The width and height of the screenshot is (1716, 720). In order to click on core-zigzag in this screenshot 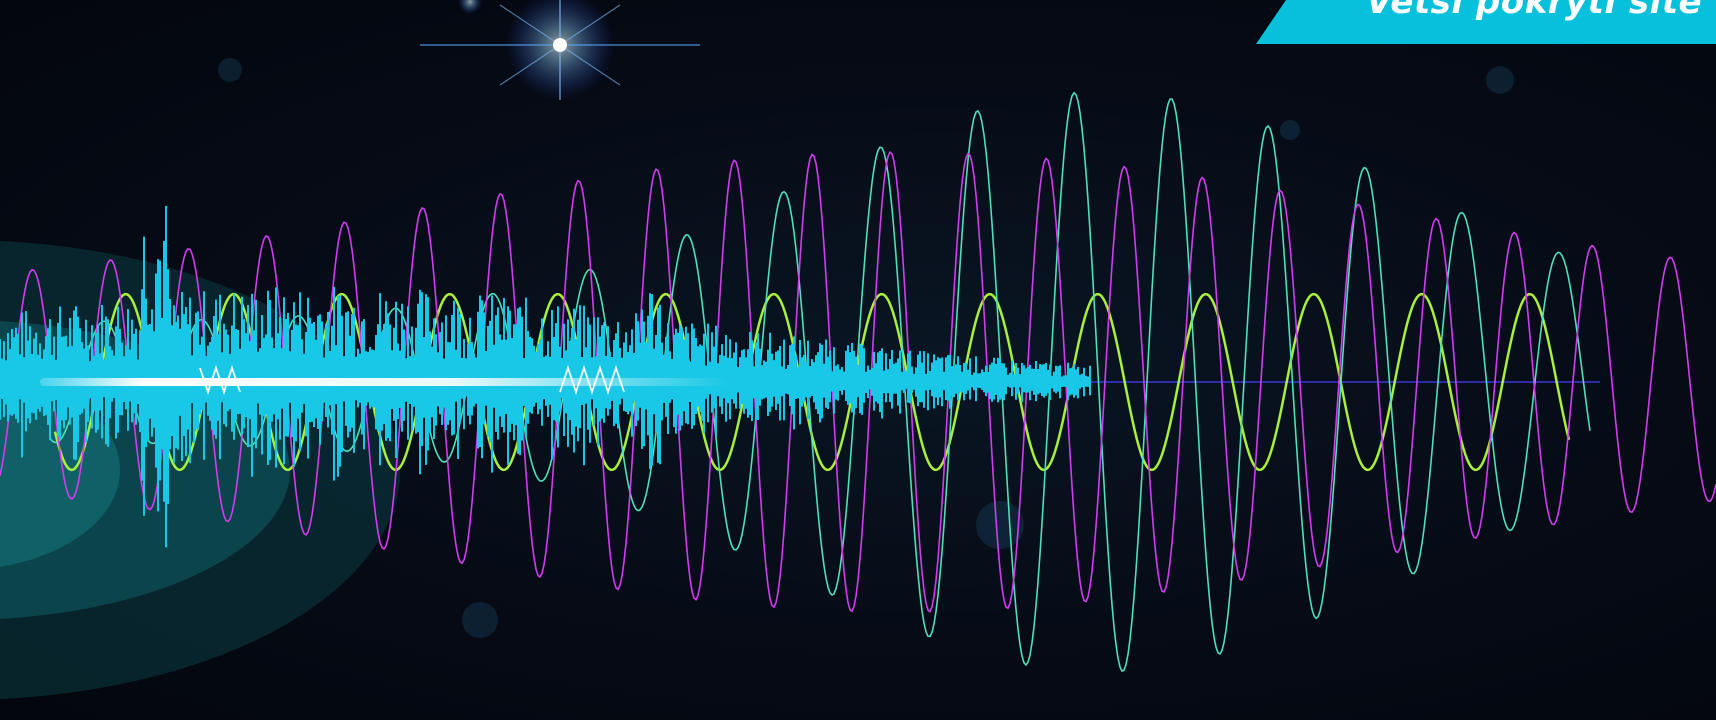, I will do `click(412, 380)`.